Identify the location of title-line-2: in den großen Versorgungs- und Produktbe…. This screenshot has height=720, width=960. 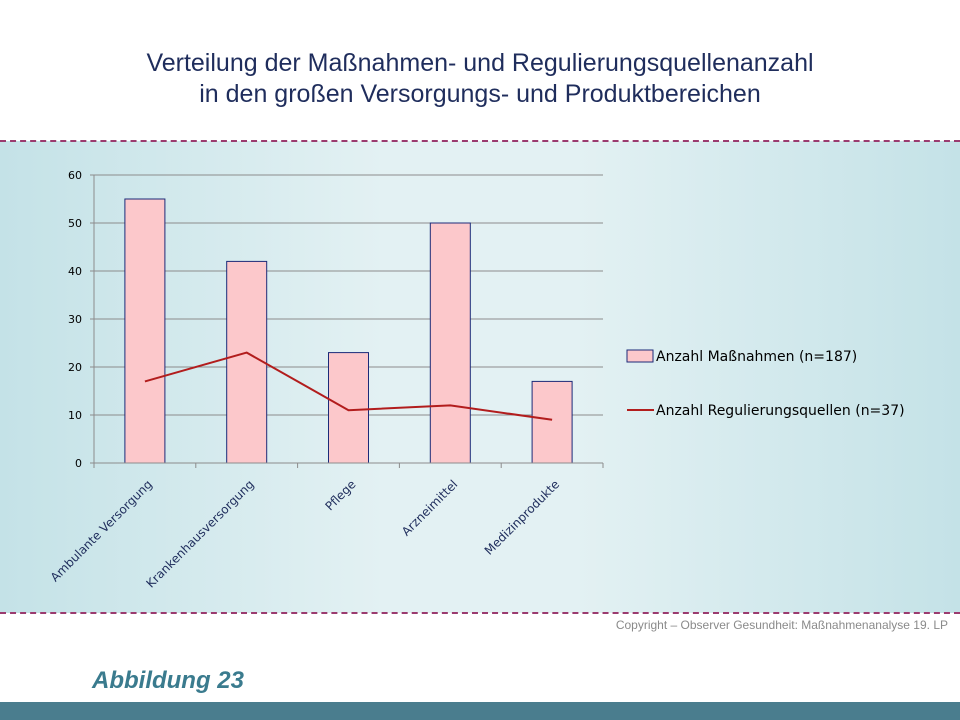
(480, 94).